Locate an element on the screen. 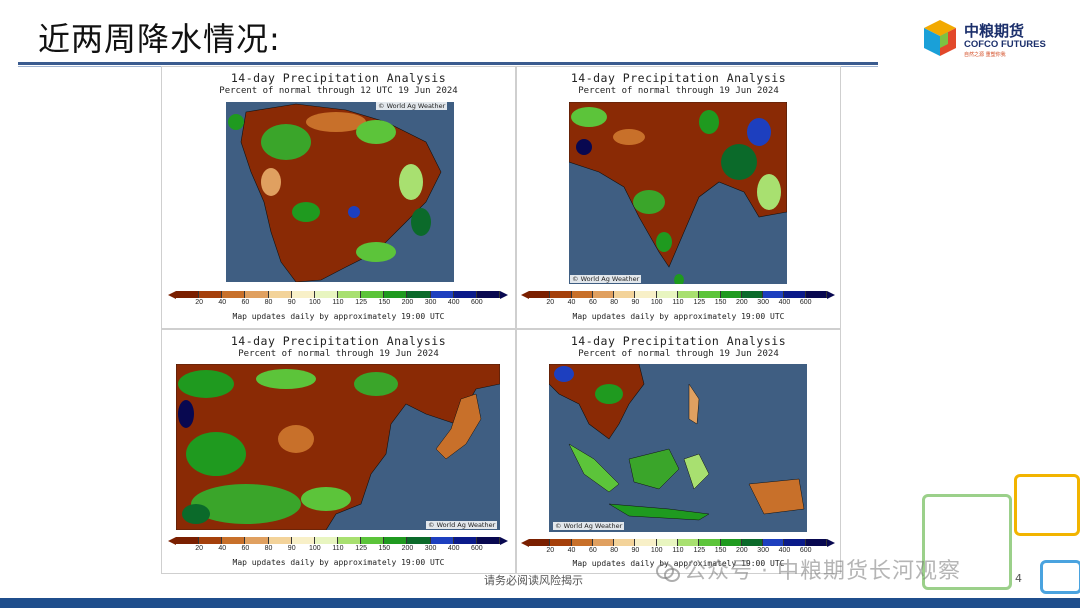 The height and width of the screenshot is (608, 1080). precipitation-map-east-asia is located at coordinates (338, 447).